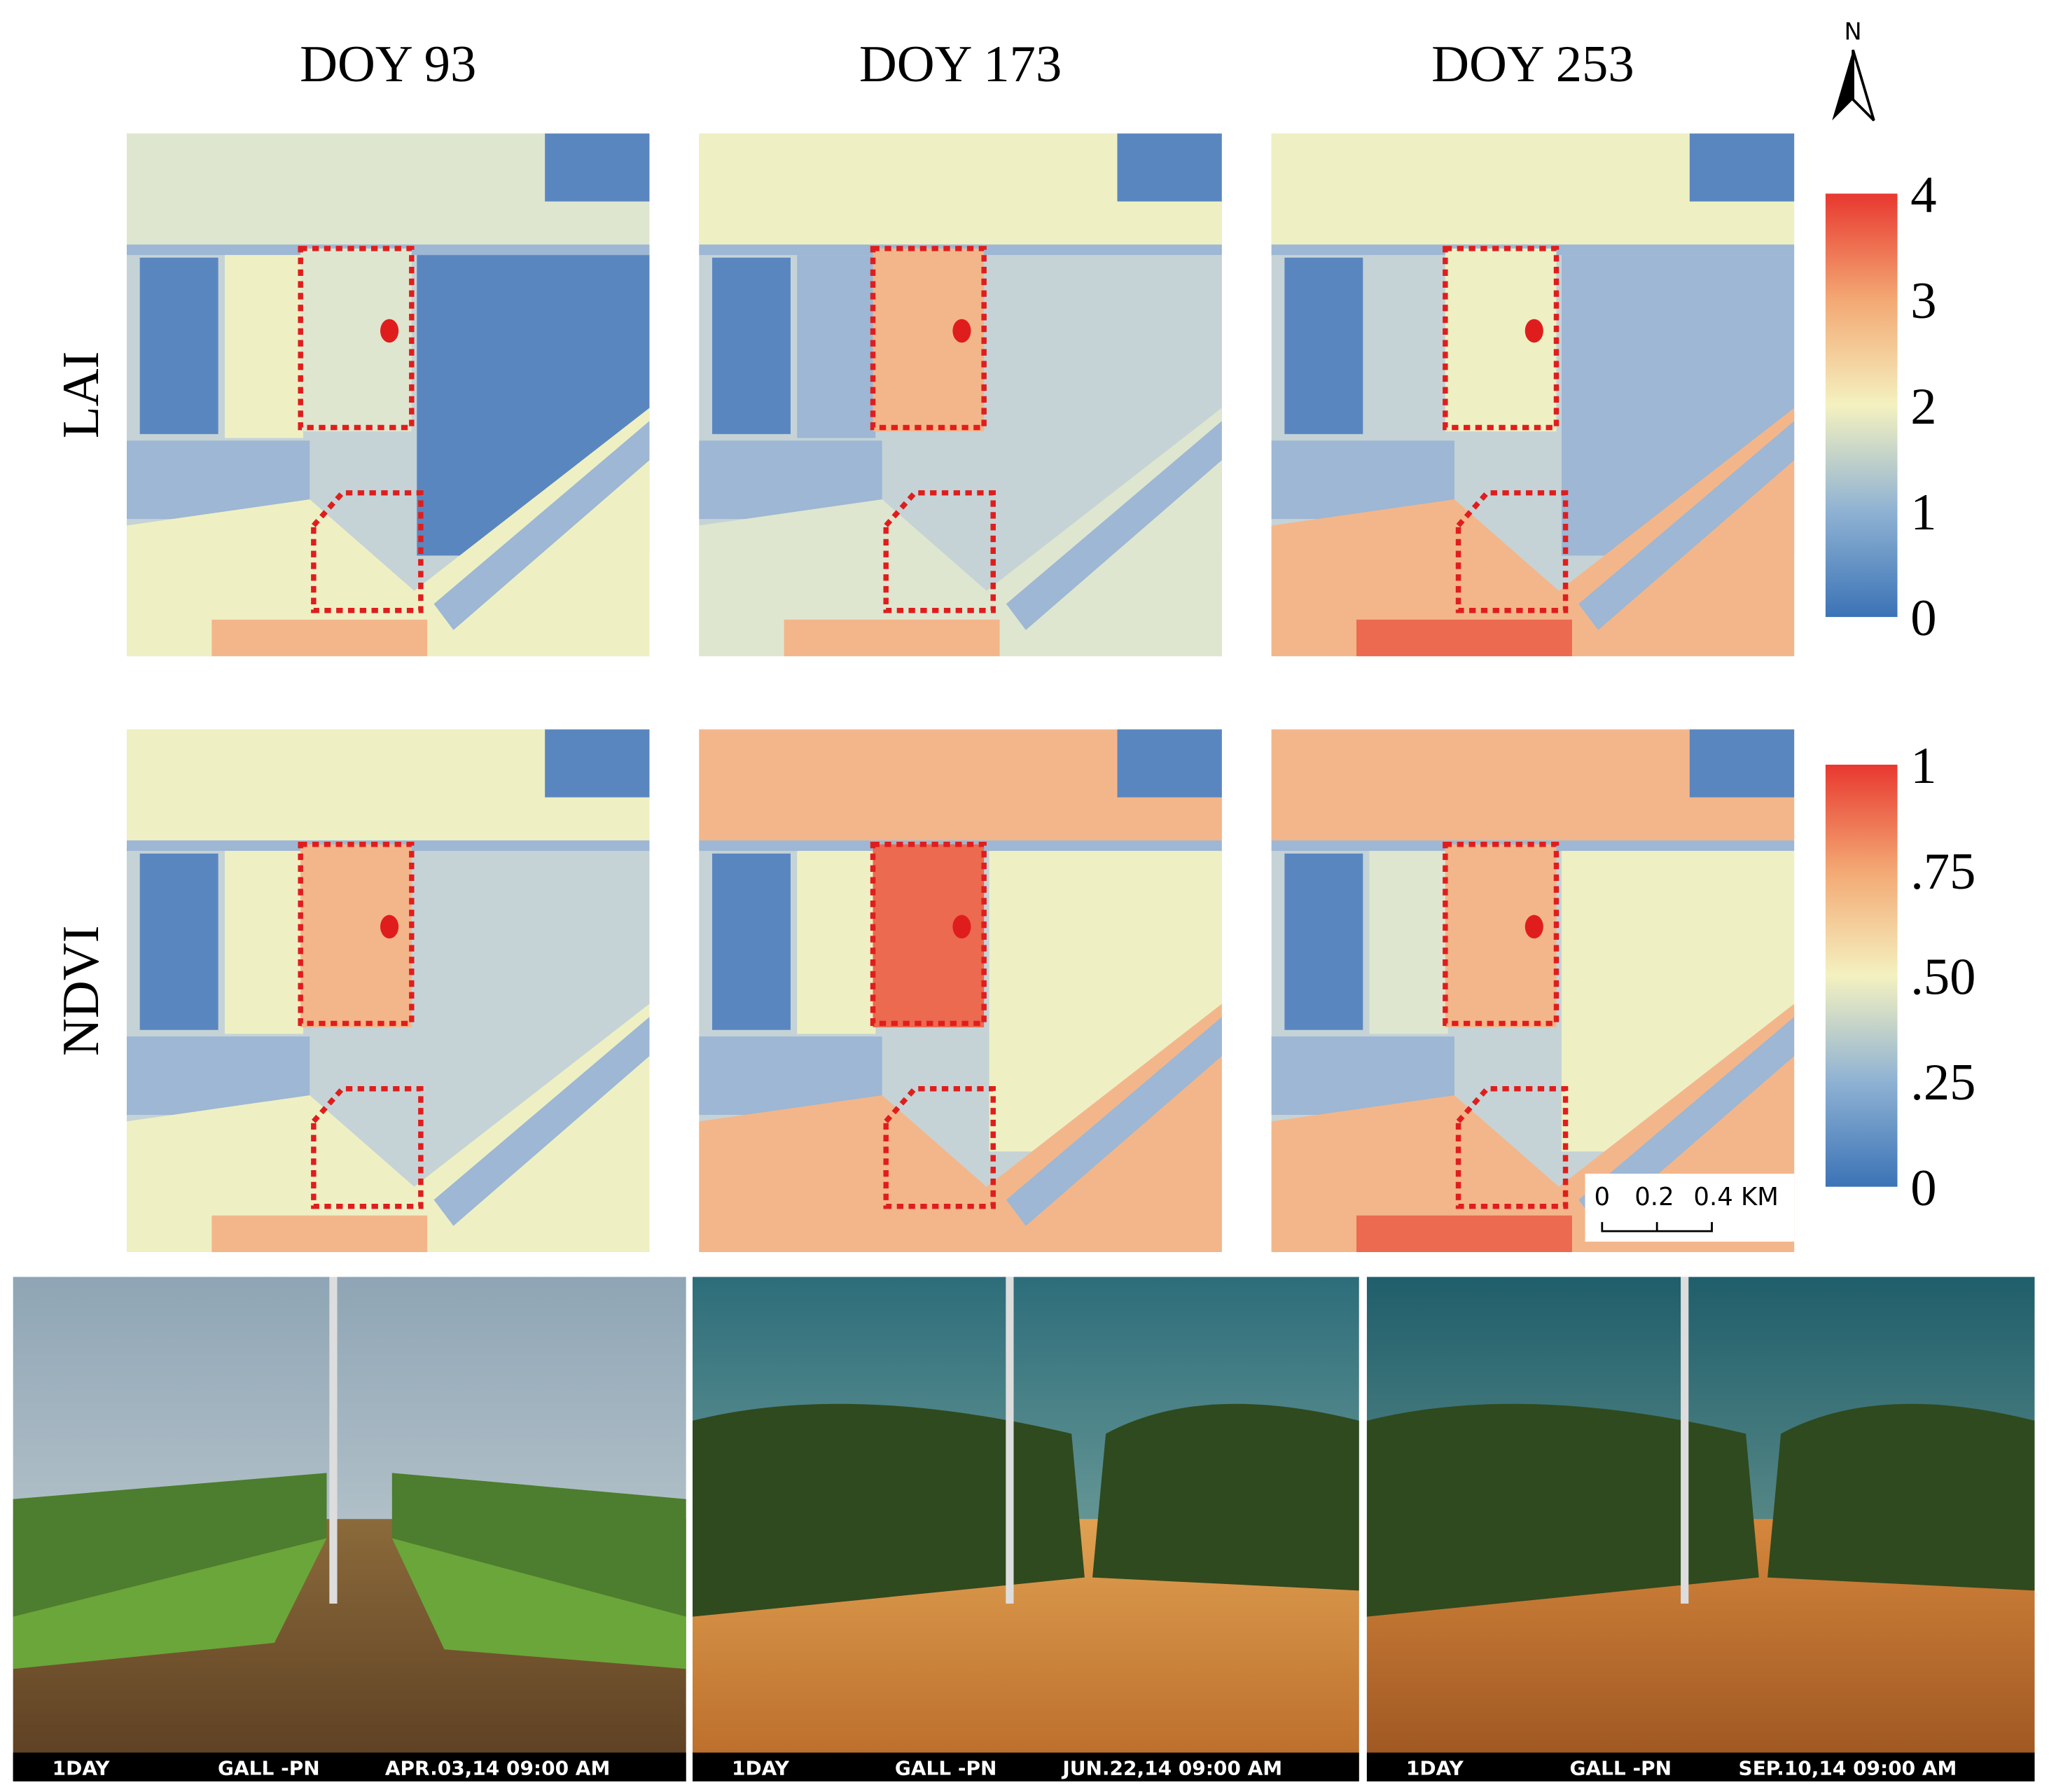 This screenshot has height=1792, width=2049. Describe the element at coordinates (961, 64) in the screenshot. I see `column-title: DOY 173` at that location.